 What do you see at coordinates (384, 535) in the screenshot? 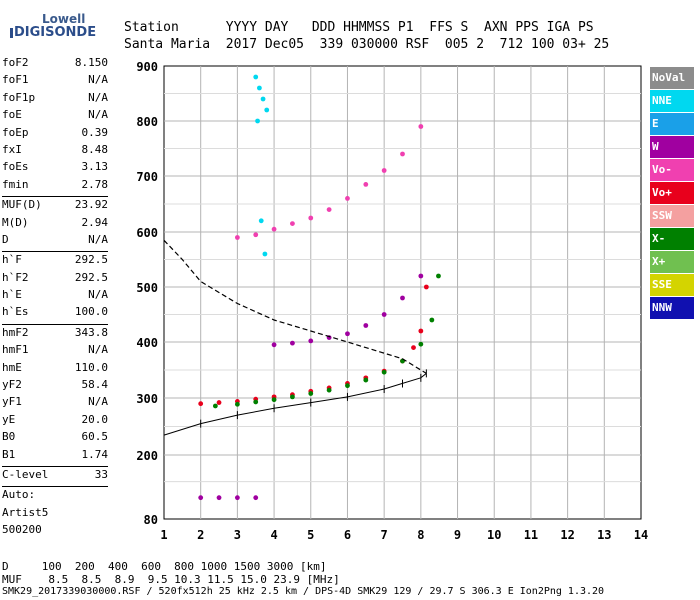
I see `x-tick-label: 7` at bounding box center [384, 535].